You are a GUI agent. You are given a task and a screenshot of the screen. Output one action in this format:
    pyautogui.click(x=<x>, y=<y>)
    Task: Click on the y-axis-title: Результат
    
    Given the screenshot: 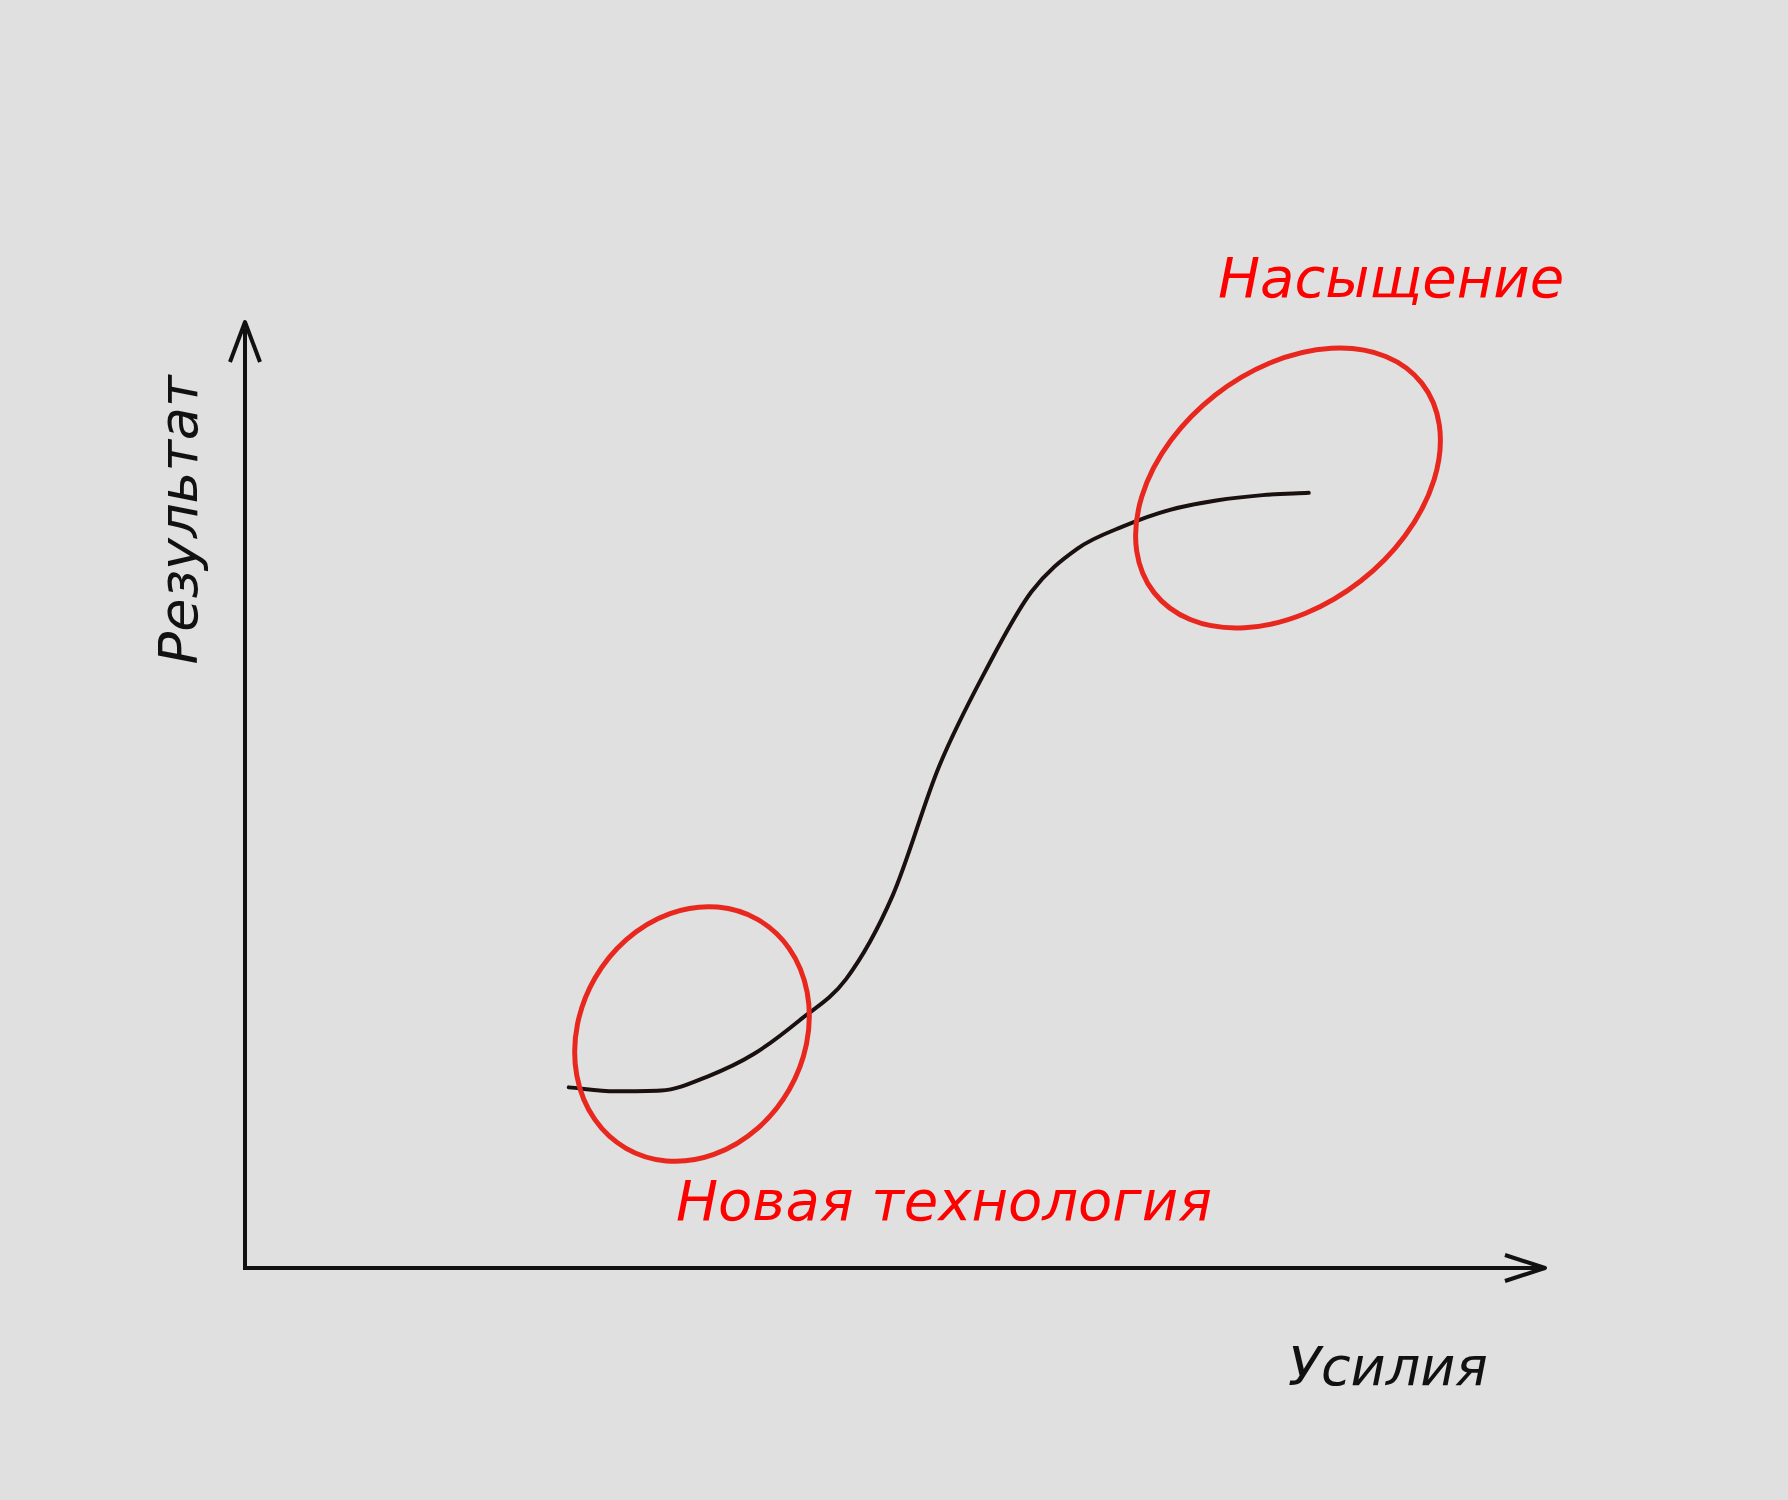 What is the action you would take?
    pyautogui.click(x=178, y=520)
    